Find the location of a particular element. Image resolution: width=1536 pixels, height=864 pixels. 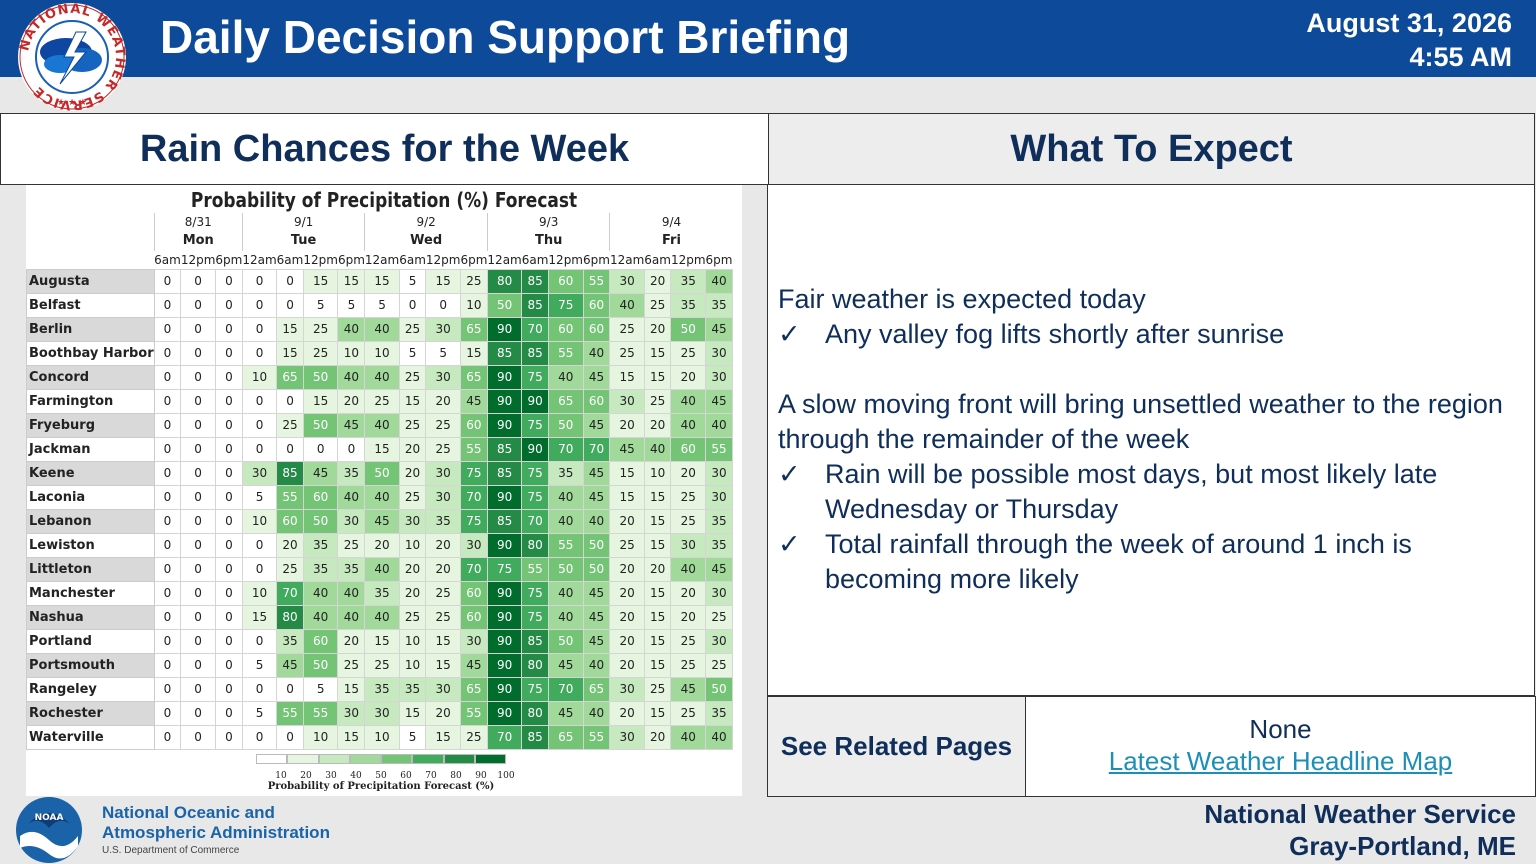

pop-cell: 70 is located at coordinates (504, 737).